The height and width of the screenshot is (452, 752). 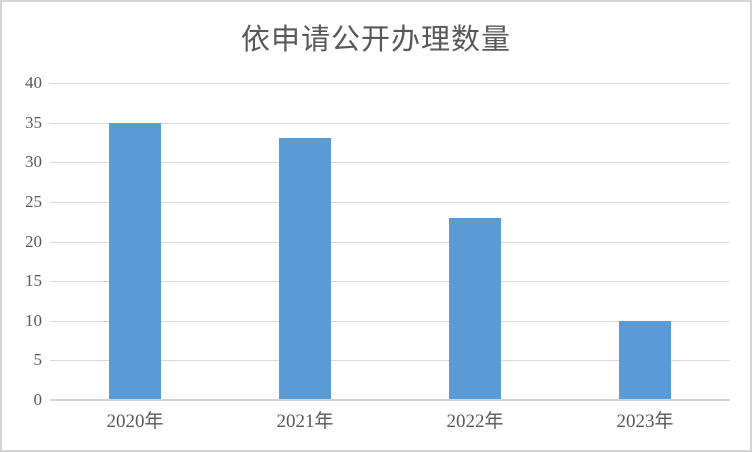 I want to click on y-tick-label: 30, so click(x=33, y=162).